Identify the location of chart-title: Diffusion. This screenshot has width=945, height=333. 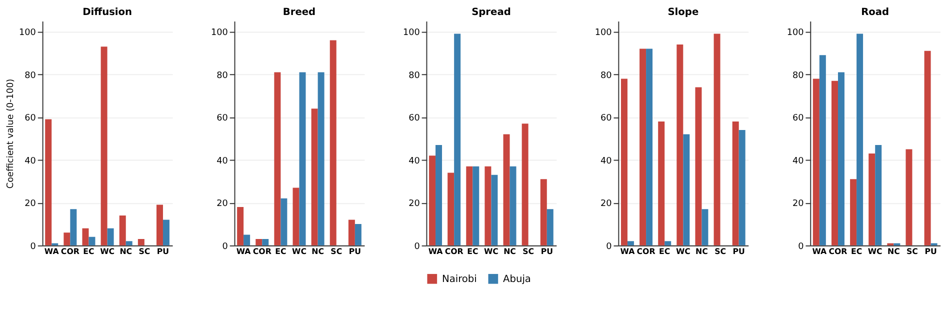
(107, 12).